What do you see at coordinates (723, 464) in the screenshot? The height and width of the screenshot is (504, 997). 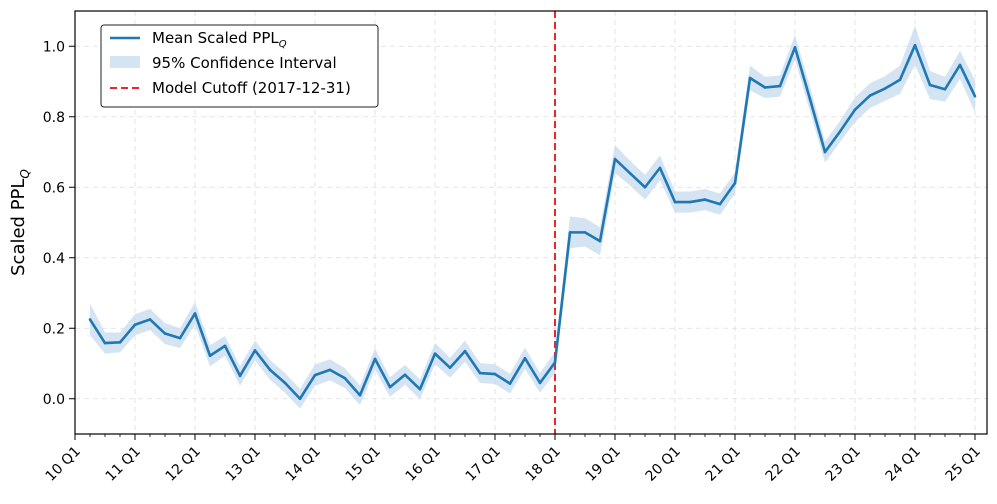 I see `x-tick-label: 21 Q1` at bounding box center [723, 464].